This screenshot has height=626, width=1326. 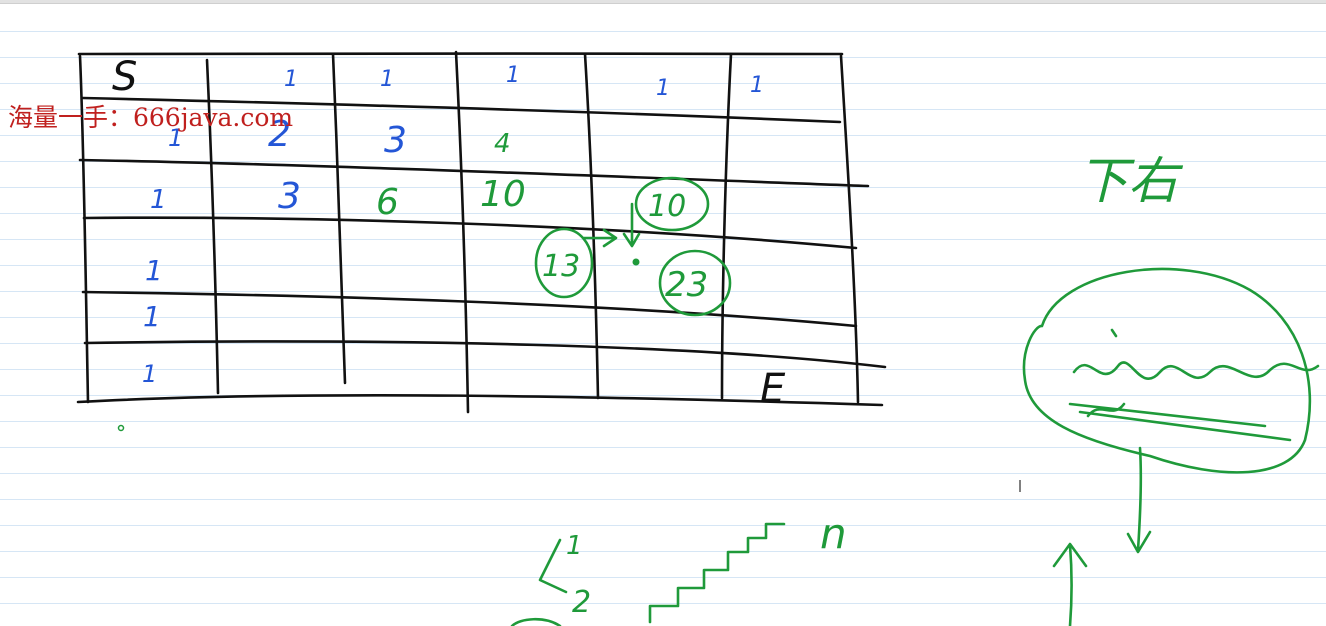 I want to click on down-arrow-right, so click(x=1139, y=500).